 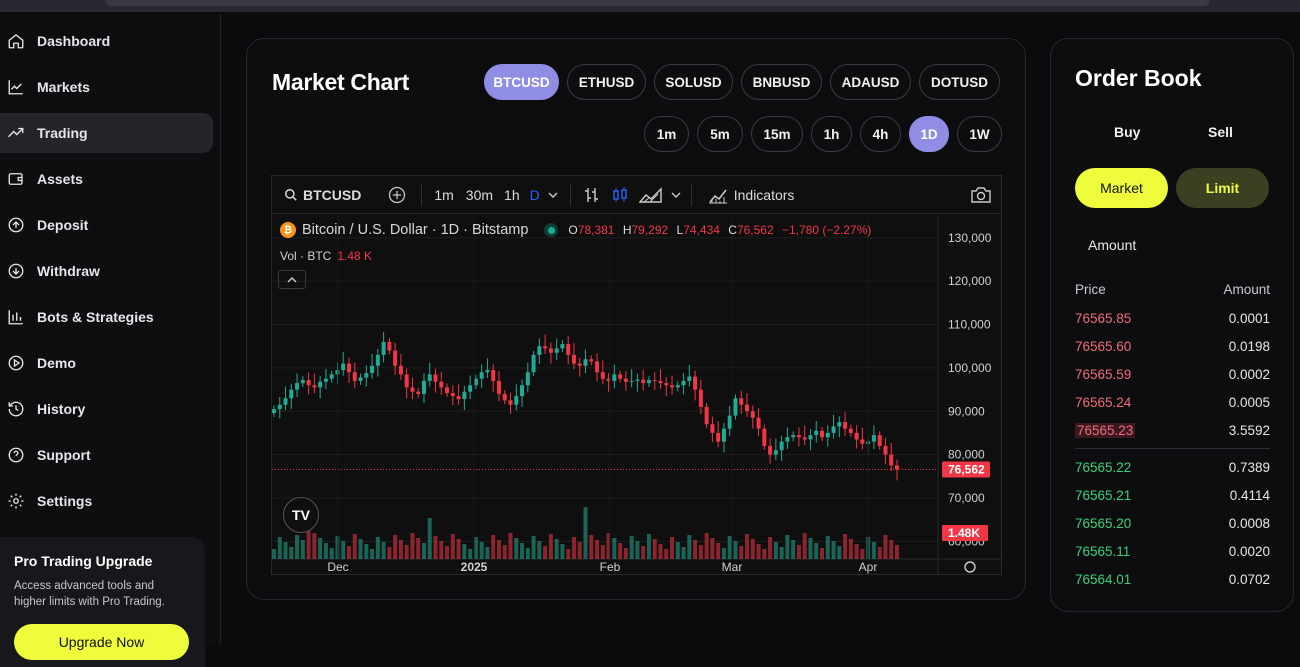 I want to click on interval-30m: 30m, so click(x=479, y=194).